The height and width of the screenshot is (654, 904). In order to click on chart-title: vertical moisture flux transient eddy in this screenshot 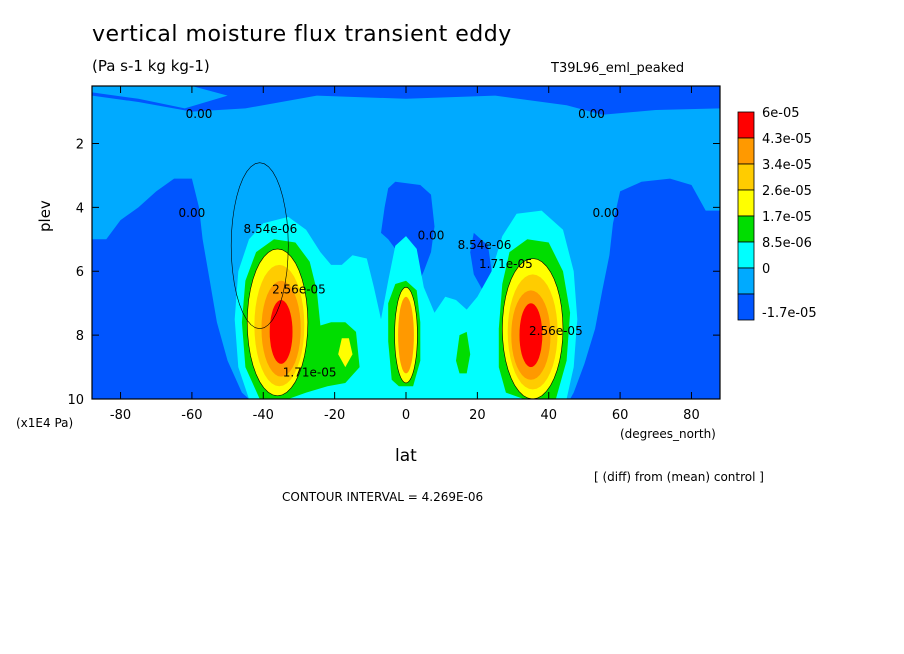, I will do `click(302, 34)`.